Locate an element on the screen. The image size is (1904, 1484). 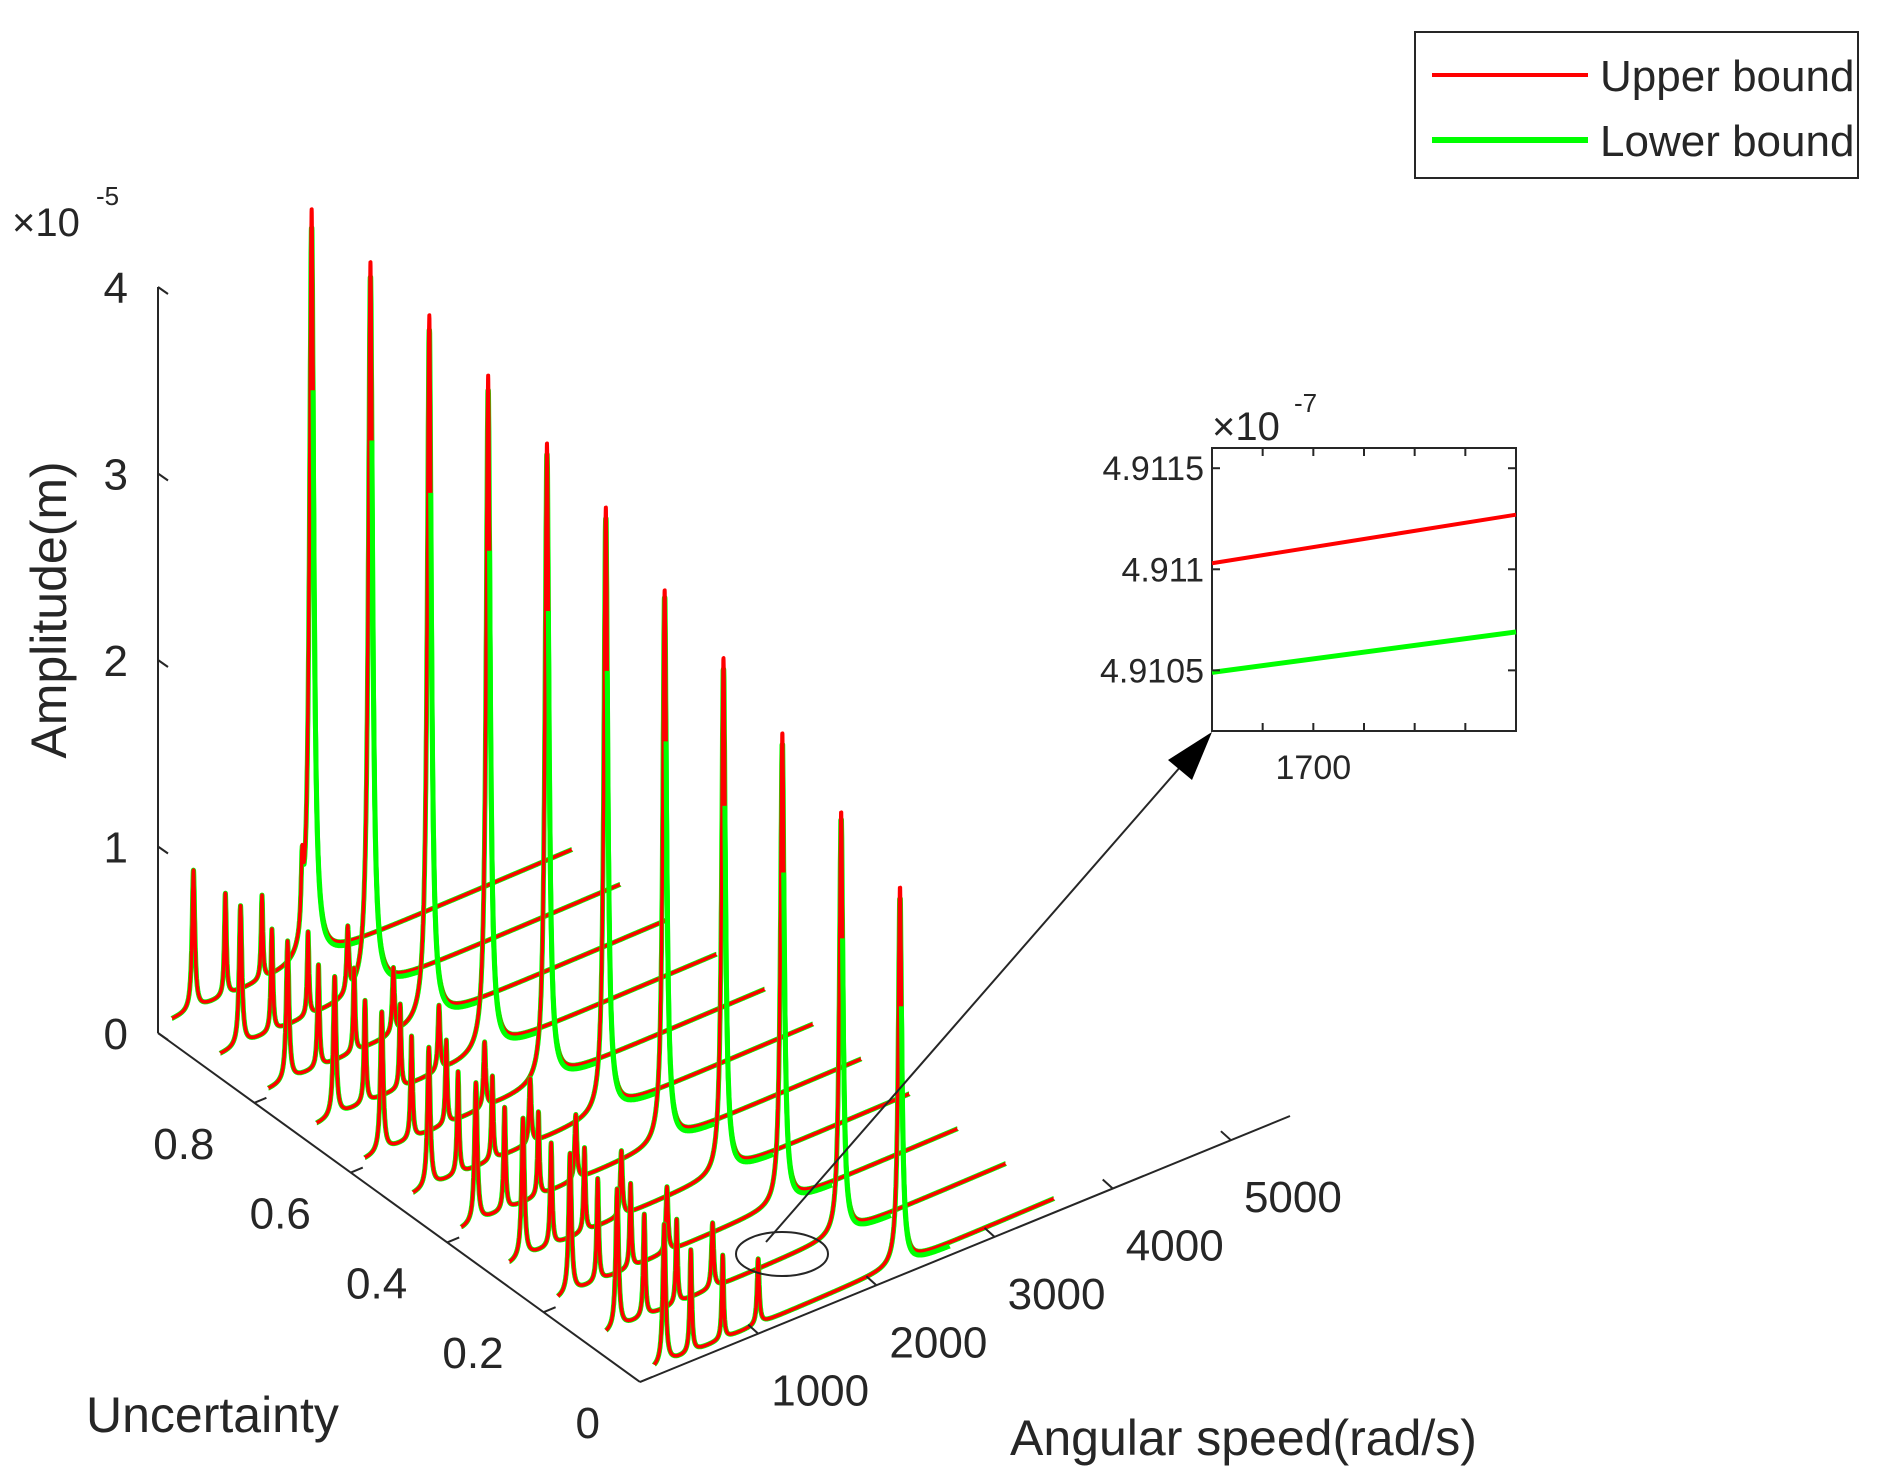
legend-label-upper: Upper bound is located at coordinates (1727, 76).